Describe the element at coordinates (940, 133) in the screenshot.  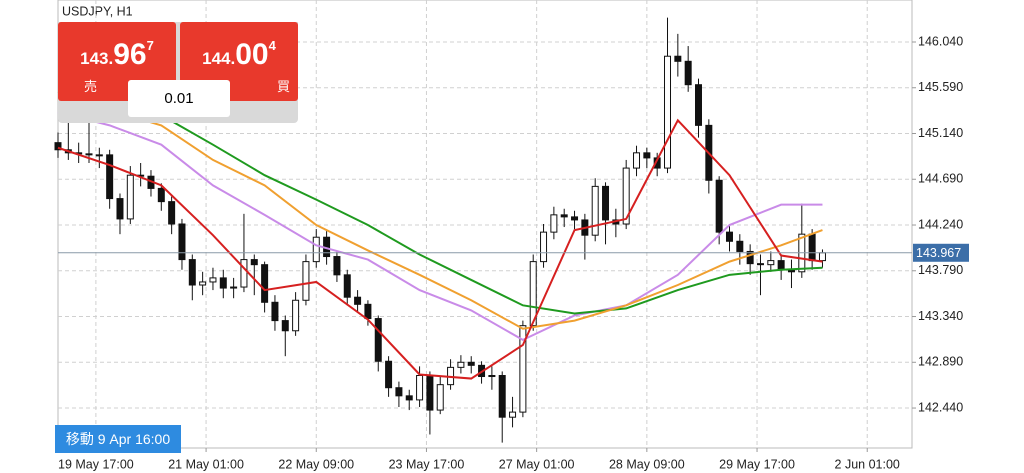
I see `y-tick-label: 145.140` at that location.